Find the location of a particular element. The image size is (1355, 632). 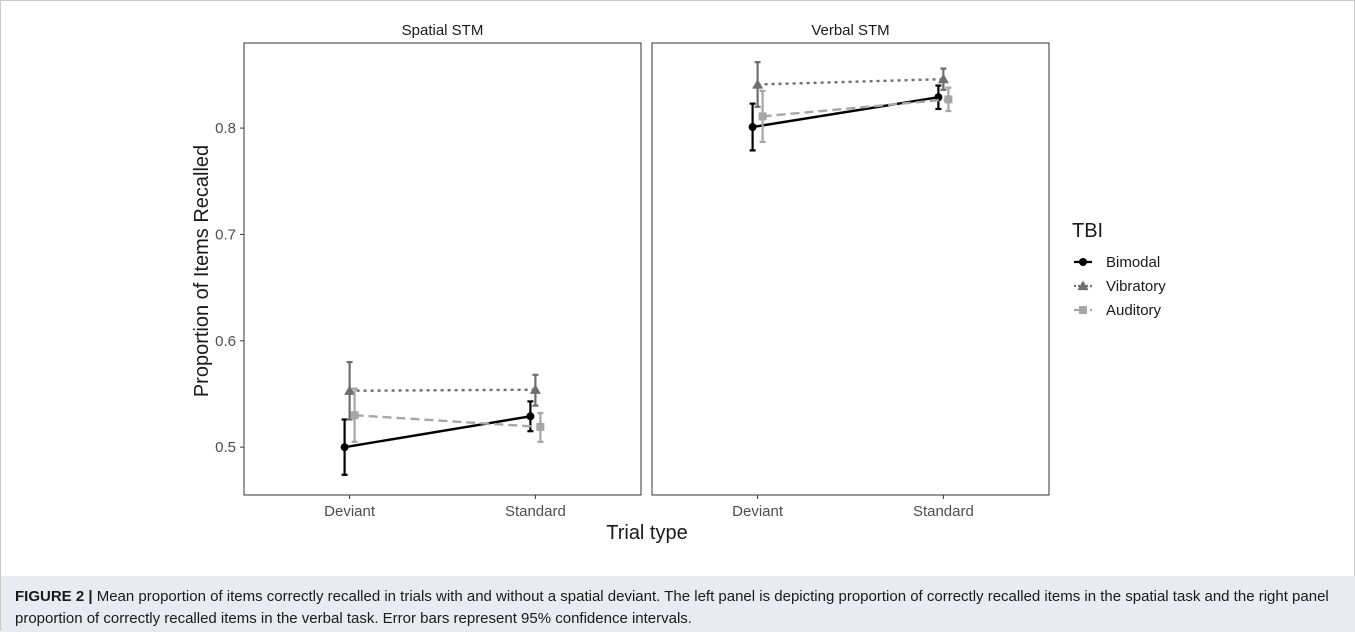

legend-title: TBI is located at coordinates (1087, 231).